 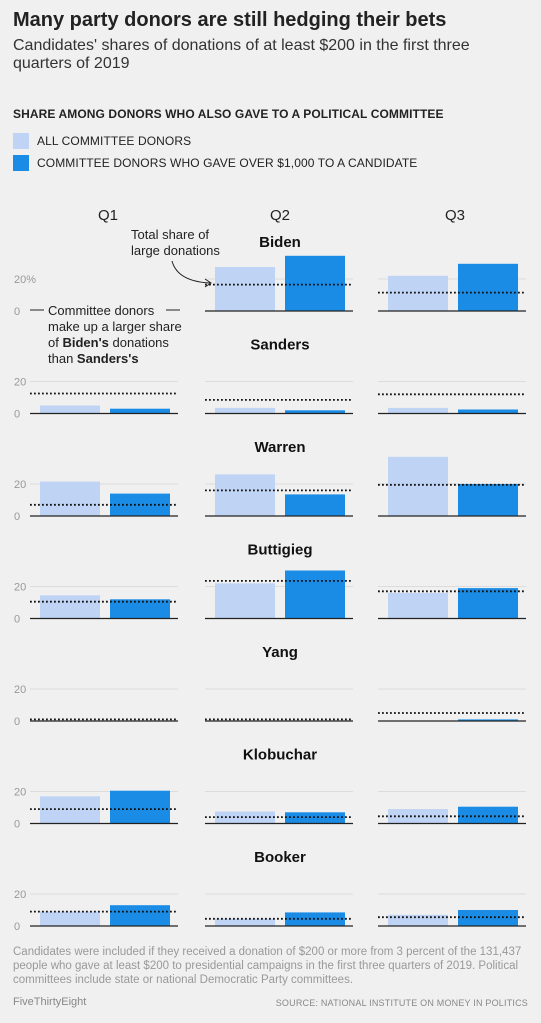 What do you see at coordinates (20, 895) in the screenshot?
I see `tick-label-booker-20: 20` at bounding box center [20, 895].